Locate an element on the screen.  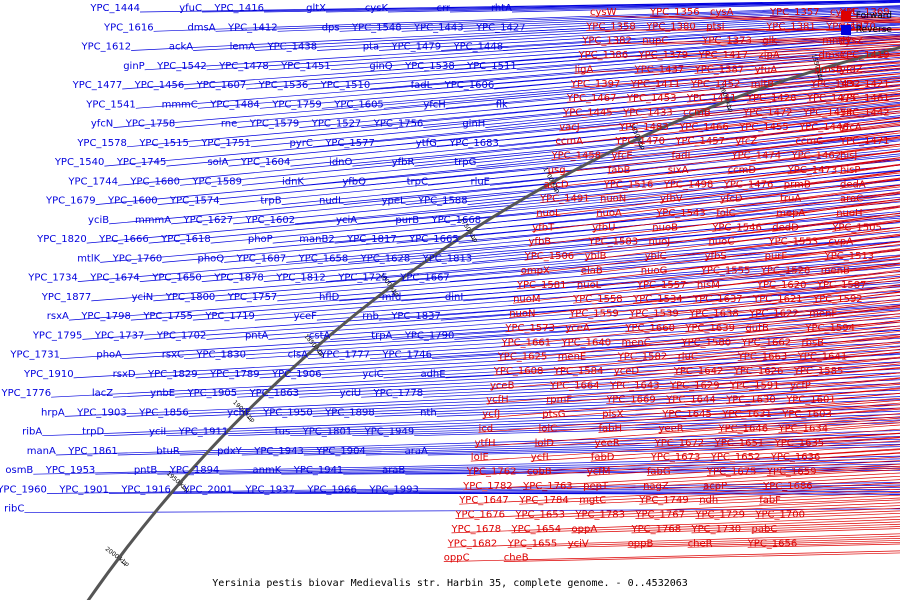
gene-label: rpmF is located at coordinates (559, 400).